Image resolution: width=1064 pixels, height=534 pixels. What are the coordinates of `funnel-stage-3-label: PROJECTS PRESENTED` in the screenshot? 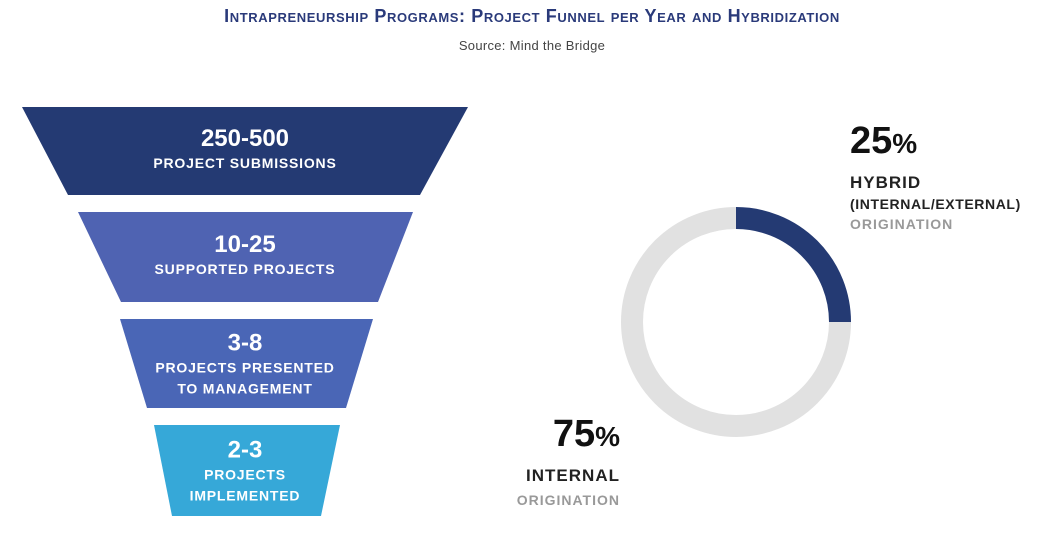 It's located at (244, 368).